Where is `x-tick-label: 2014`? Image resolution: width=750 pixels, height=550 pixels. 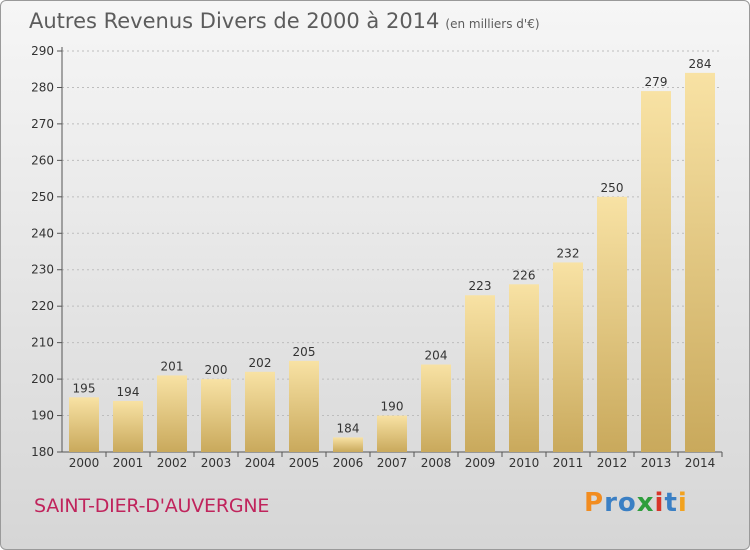
x-tick-label: 2014 is located at coordinates (700, 463).